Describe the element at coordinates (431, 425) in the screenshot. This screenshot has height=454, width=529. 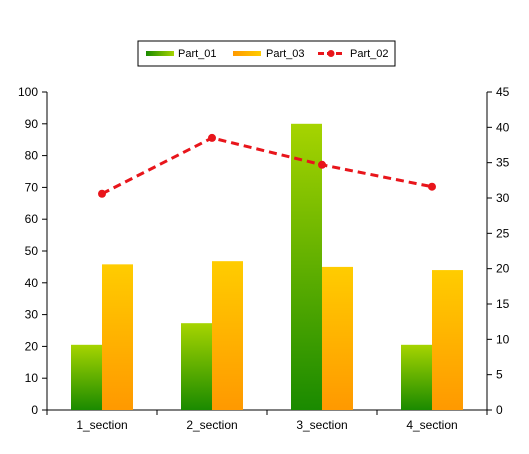
I see `x-tick-label: 4_section` at that location.